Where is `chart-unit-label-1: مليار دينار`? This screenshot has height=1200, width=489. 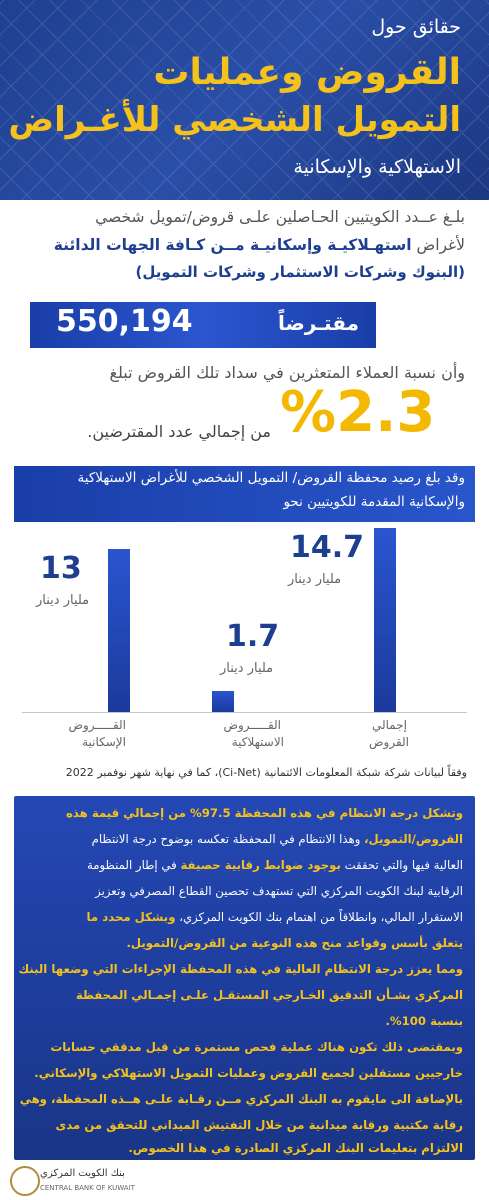
chart-unit-label-1: مليار دينار is located at coordinates (63, 600).